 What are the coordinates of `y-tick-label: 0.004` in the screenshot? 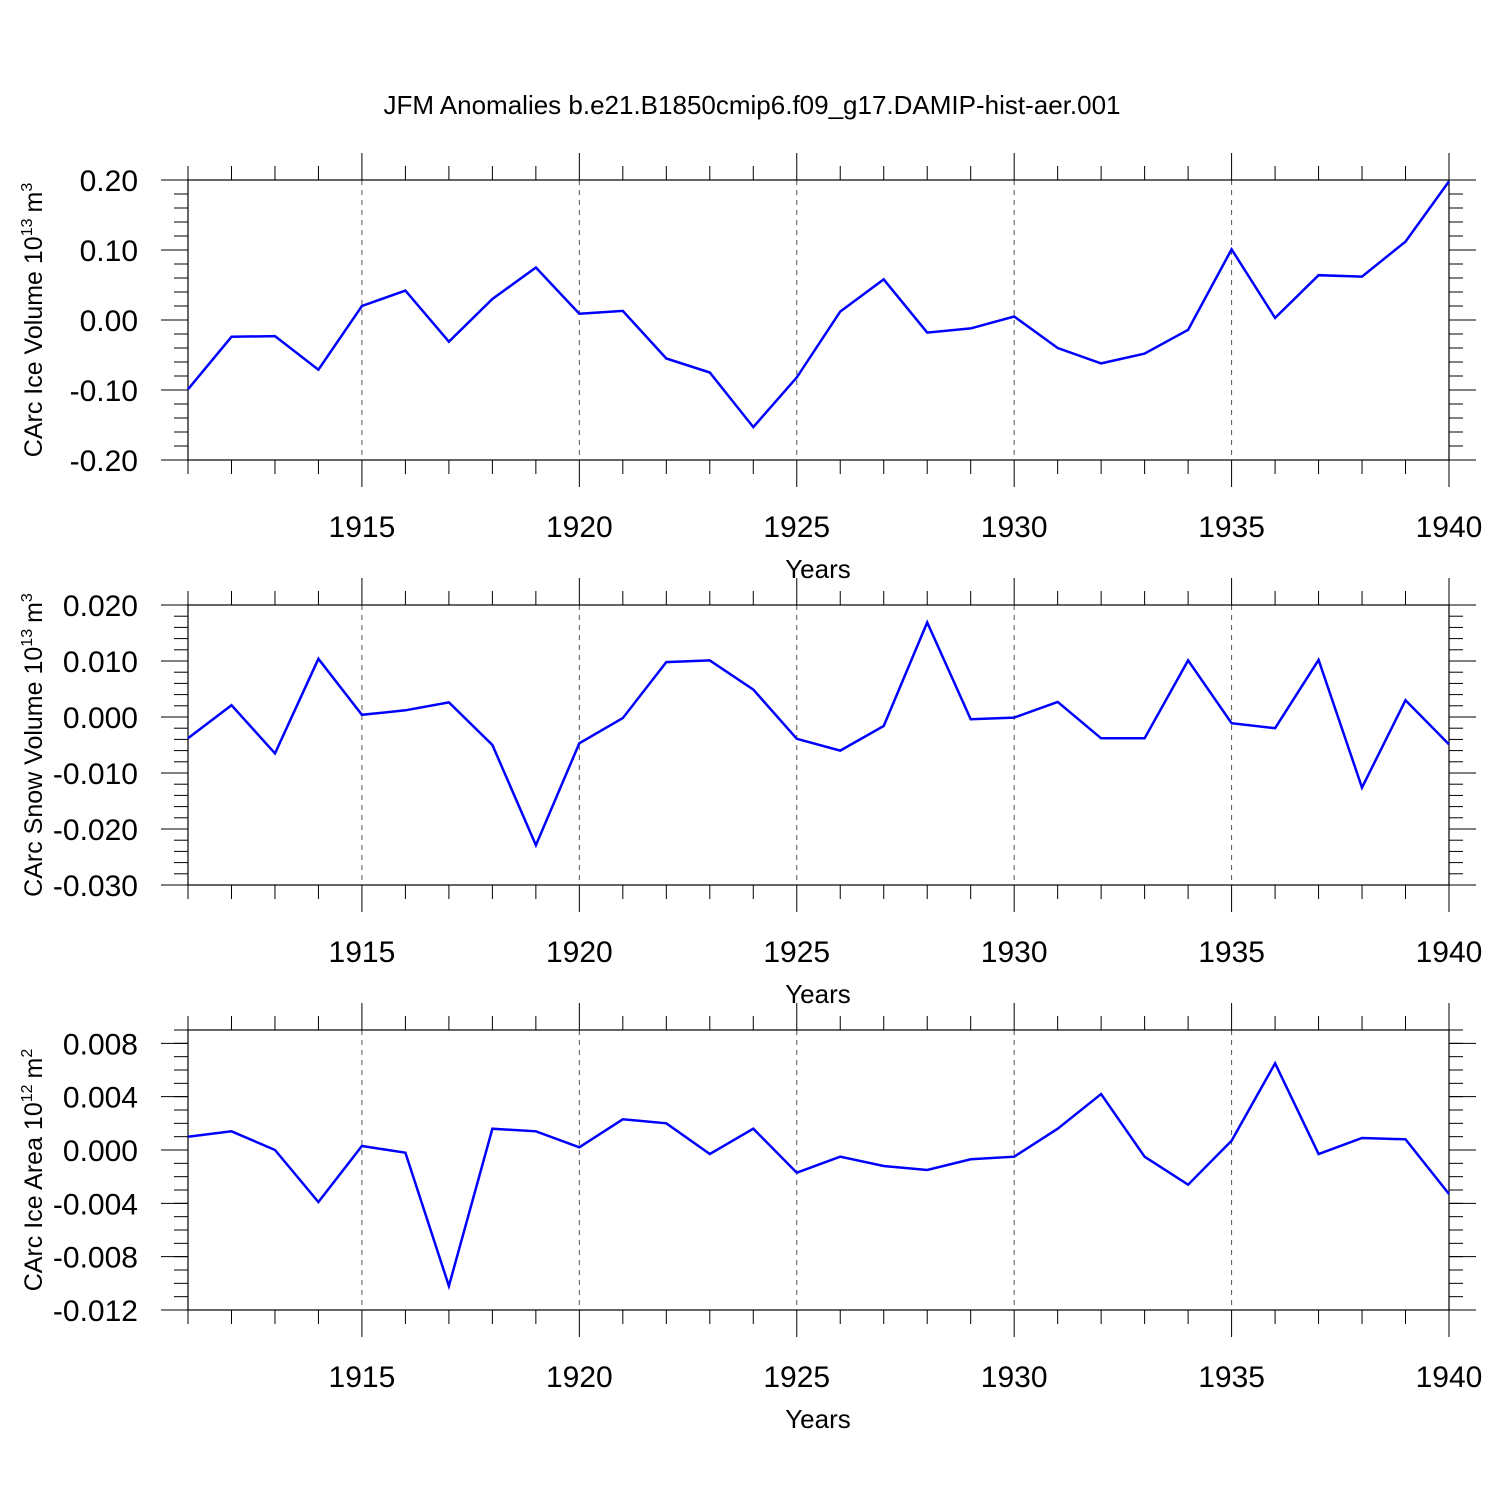 It's located at (100, 1098).